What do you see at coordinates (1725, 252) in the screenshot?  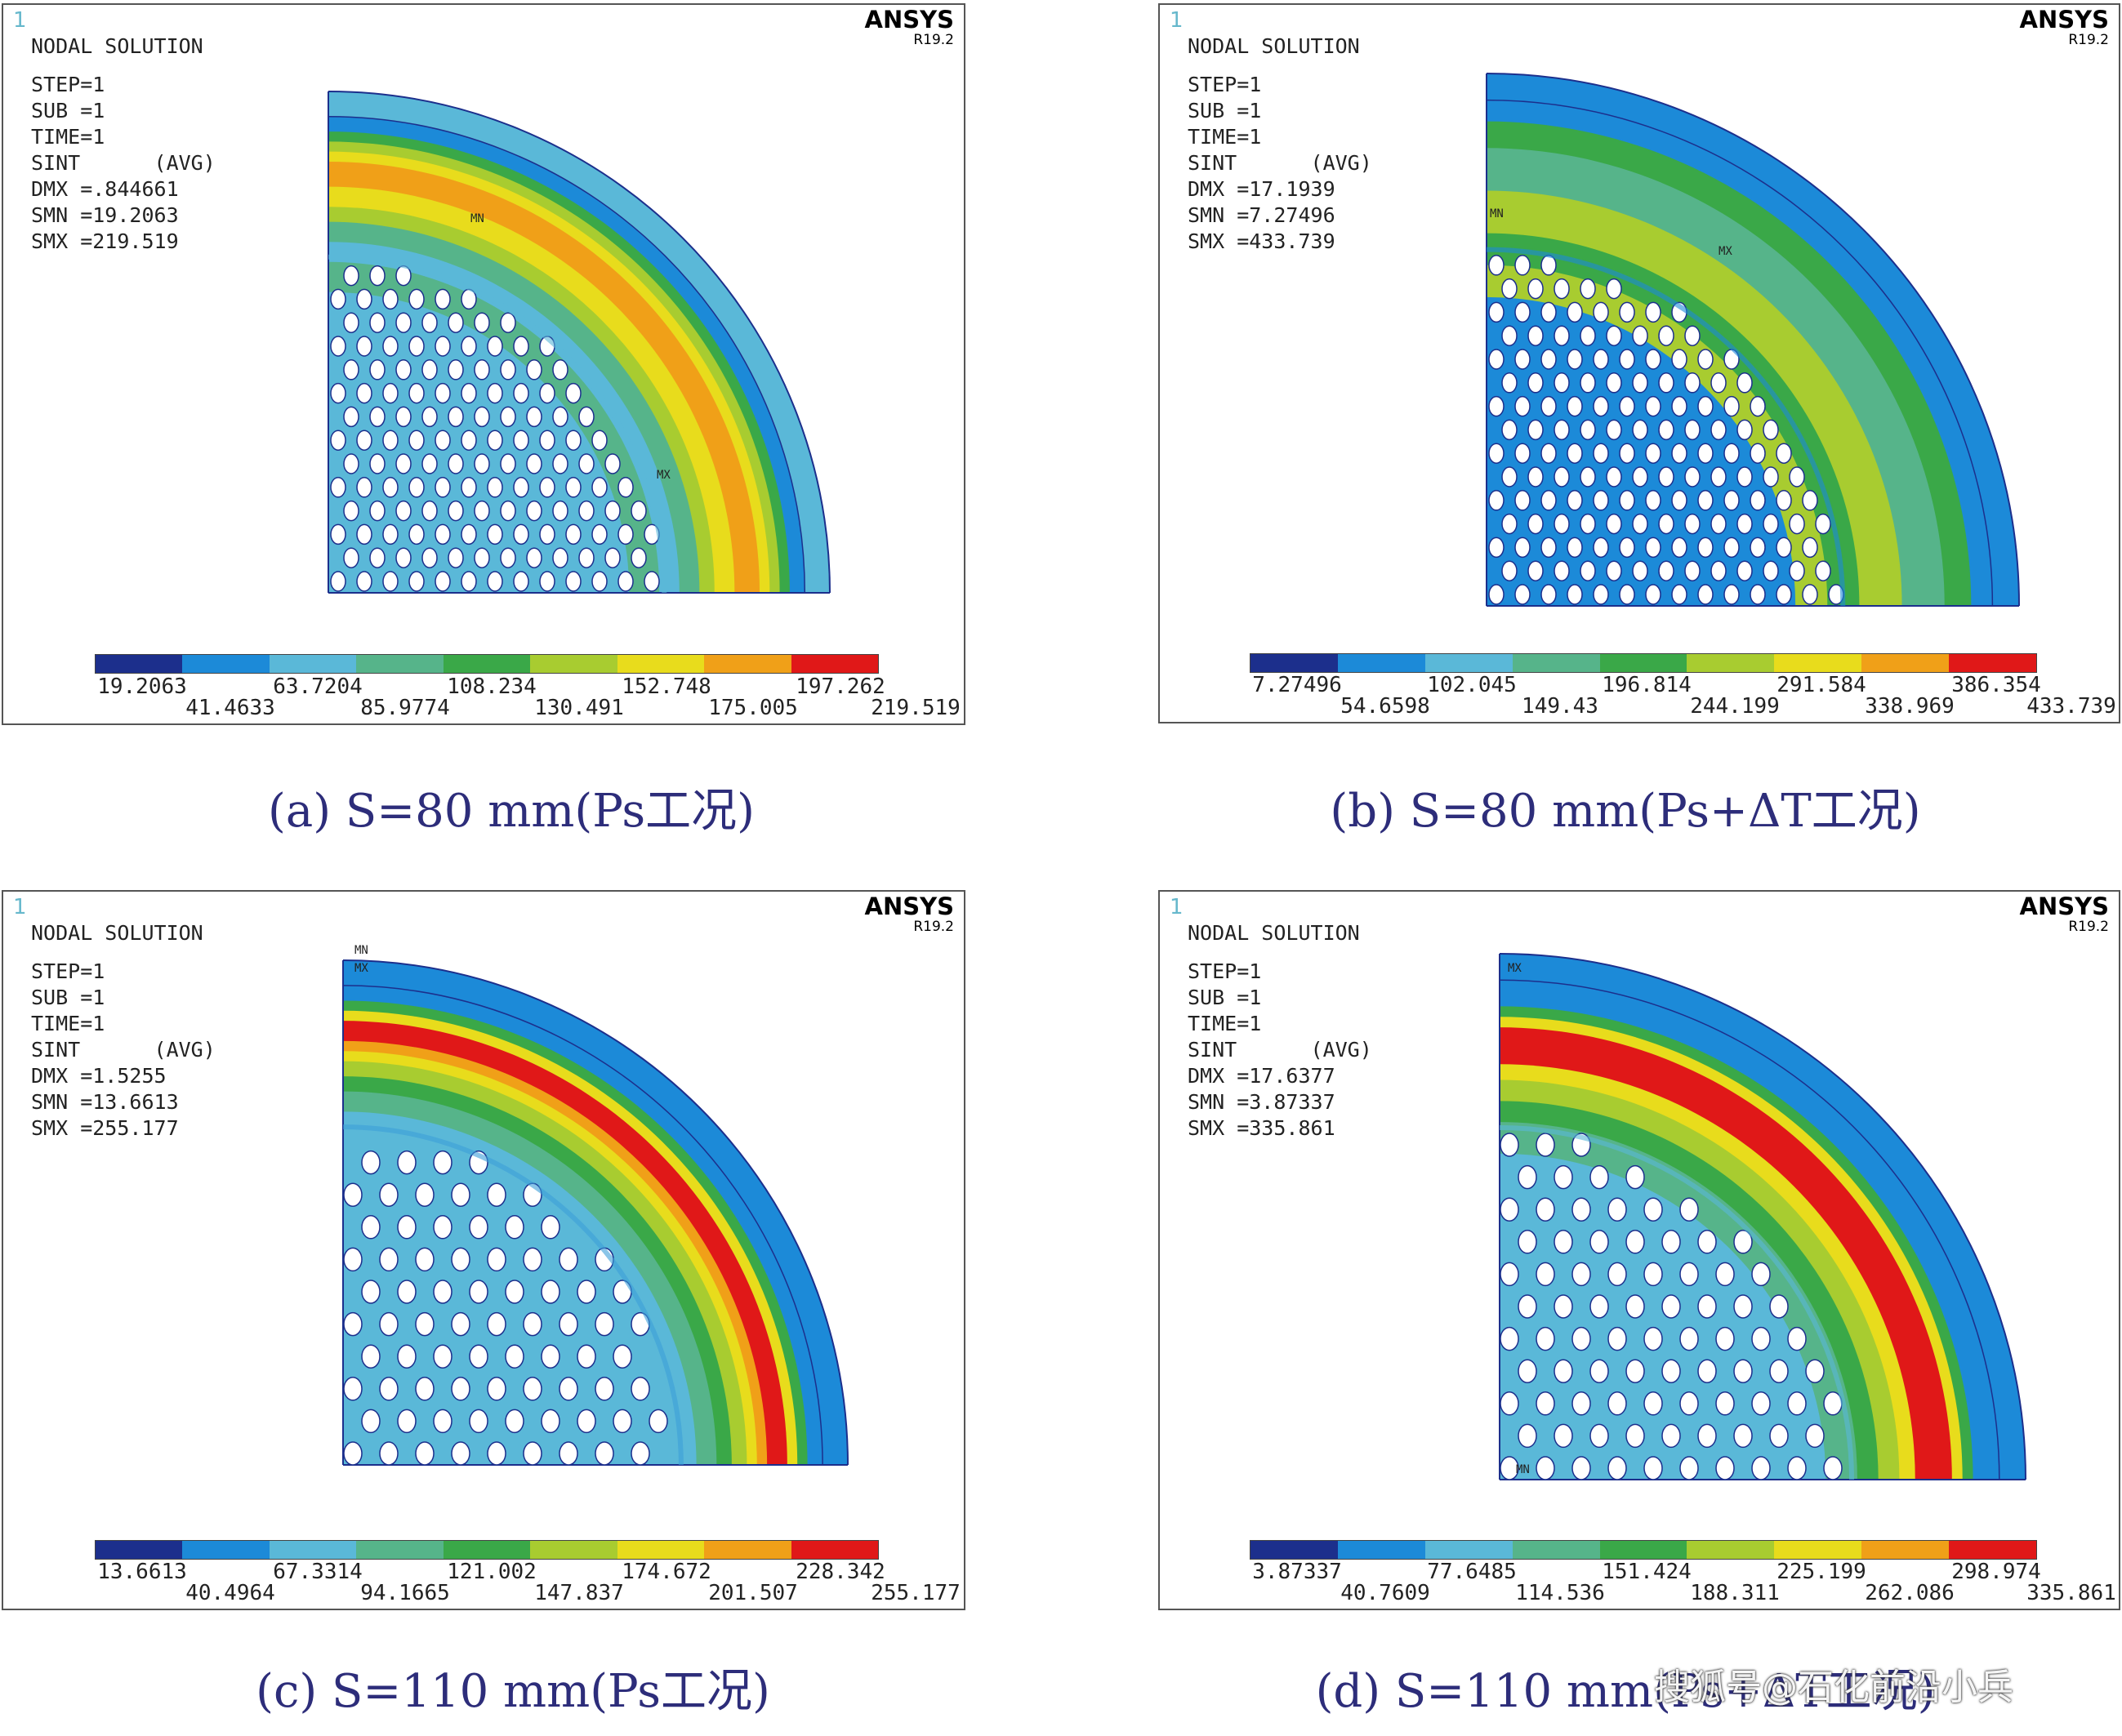 I see `mx-marker: MX` at bounding box center [1725, 252].